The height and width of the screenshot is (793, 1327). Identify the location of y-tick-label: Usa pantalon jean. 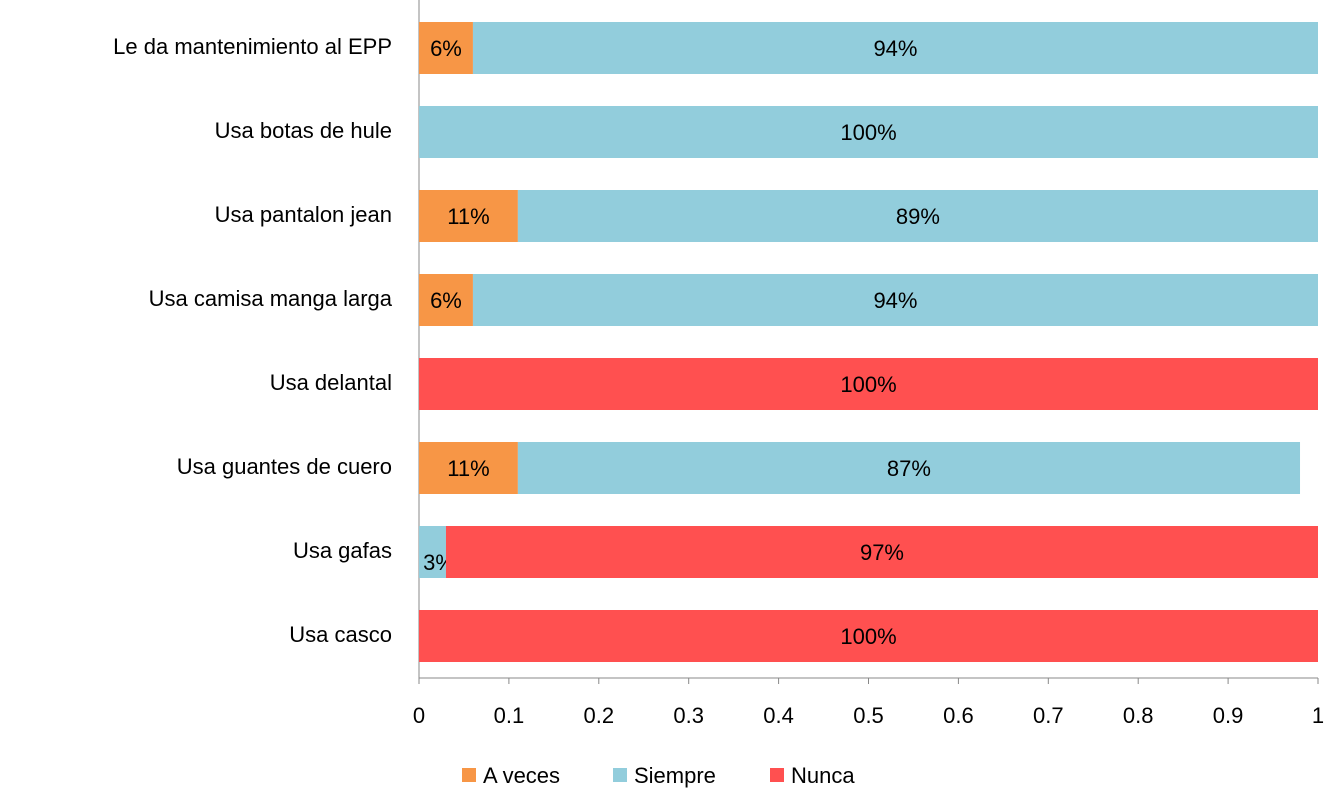
(303, 214).